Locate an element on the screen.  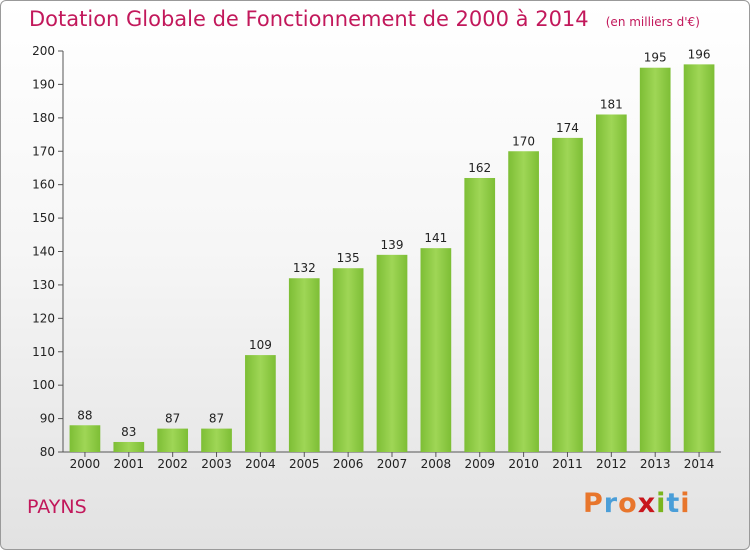
value-label: 132 is located at coordinates (304, 268).